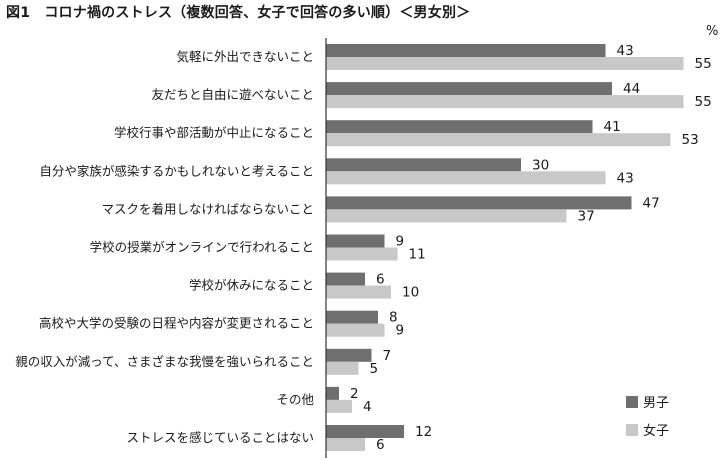  Describe the element at coordinates (632, 430) in the screenshot. I see `legend-swatch-female` at that location.